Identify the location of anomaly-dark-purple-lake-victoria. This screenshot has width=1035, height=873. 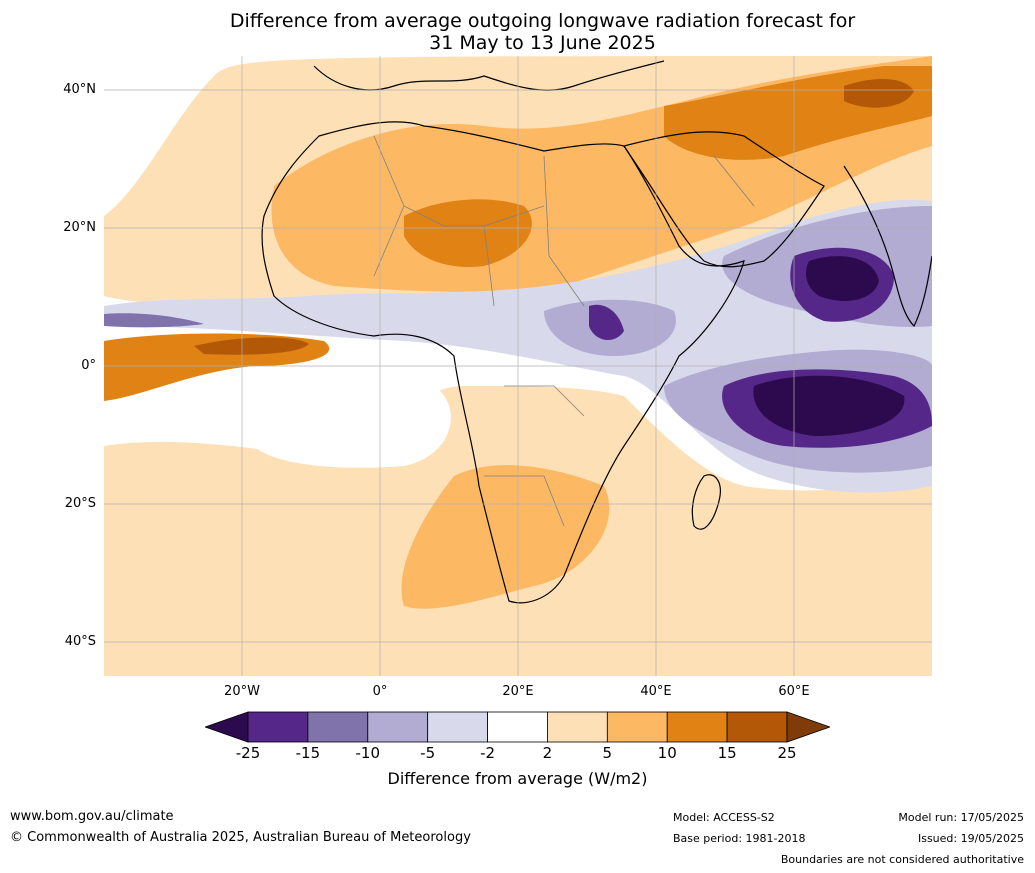
(606, 322).